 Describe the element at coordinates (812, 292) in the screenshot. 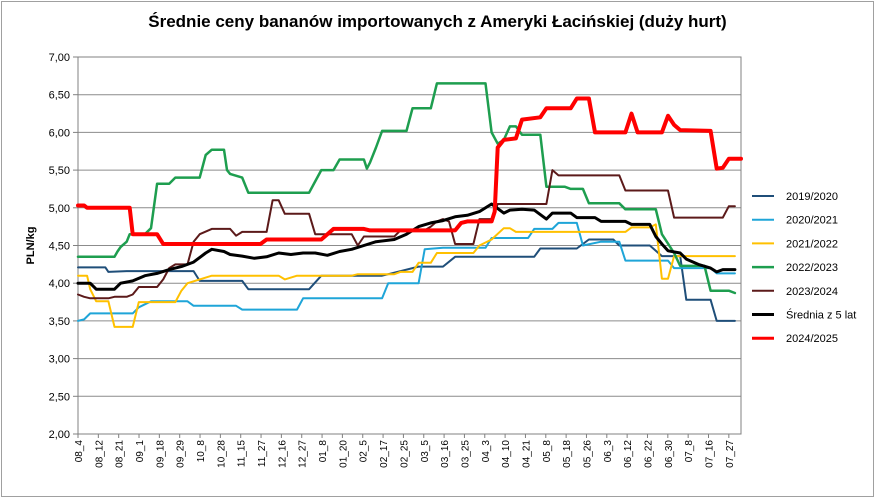

I see `legend-label: 2023/2024` at that location.